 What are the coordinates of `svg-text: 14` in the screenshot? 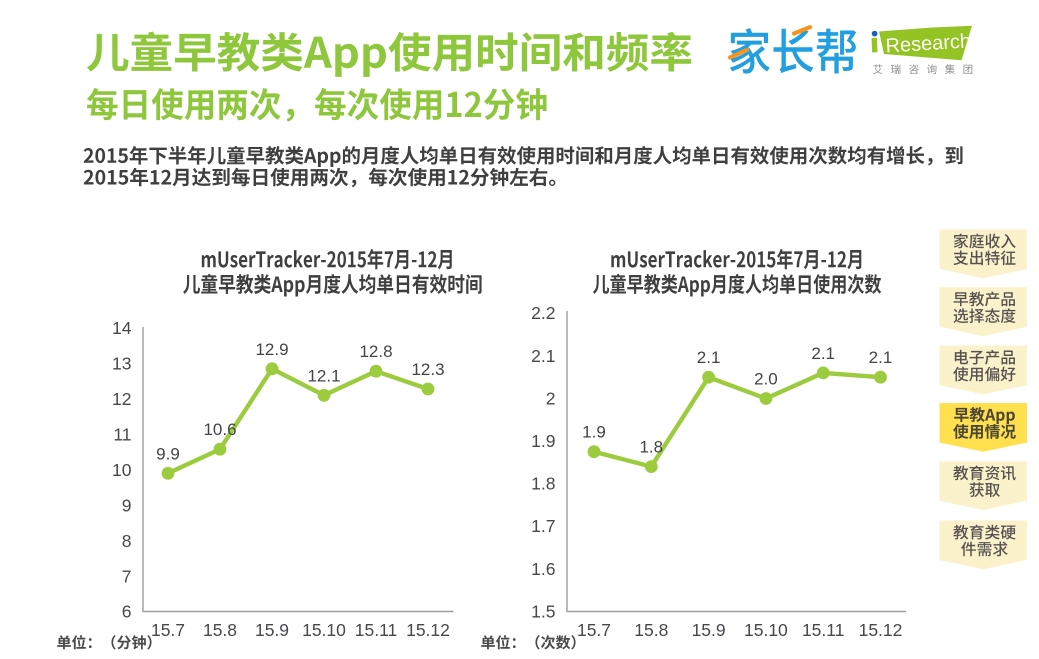 It's located at (122, 328).